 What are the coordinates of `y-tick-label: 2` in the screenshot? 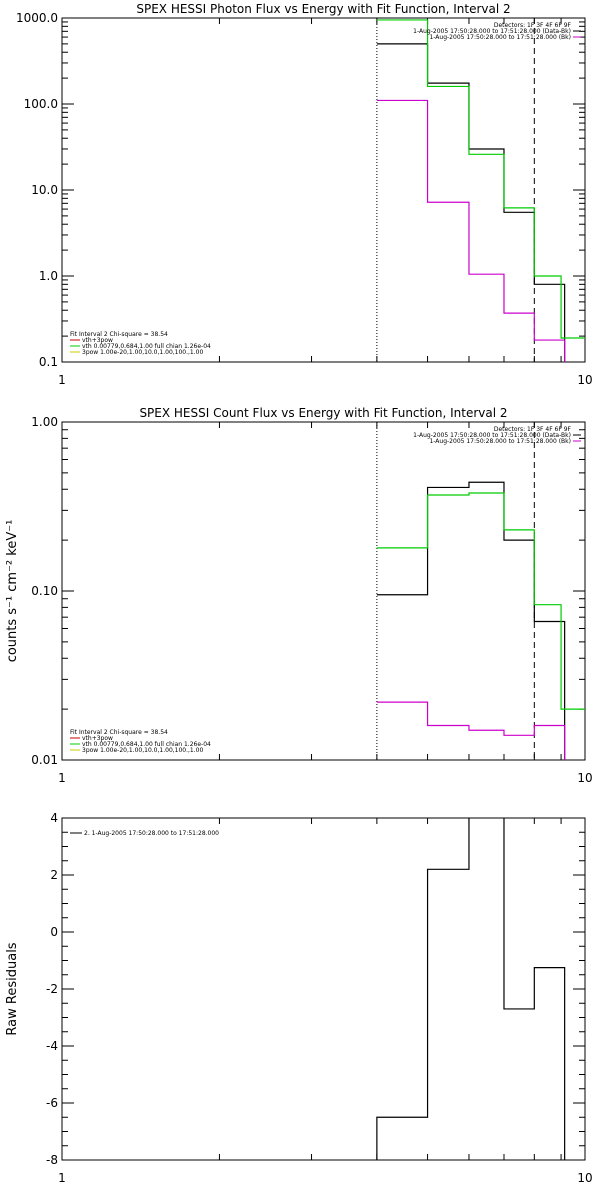 It's located at (54, 875).